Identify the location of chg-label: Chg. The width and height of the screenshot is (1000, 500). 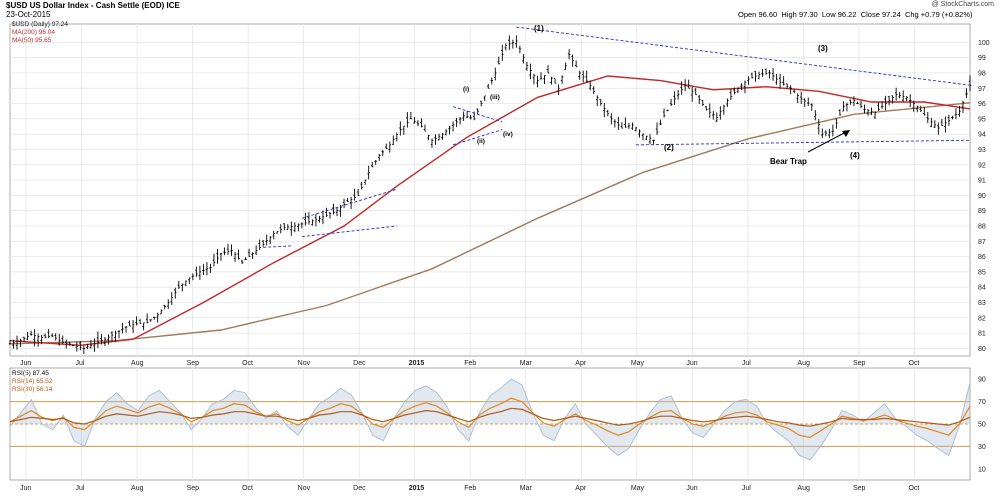
(911, 14).